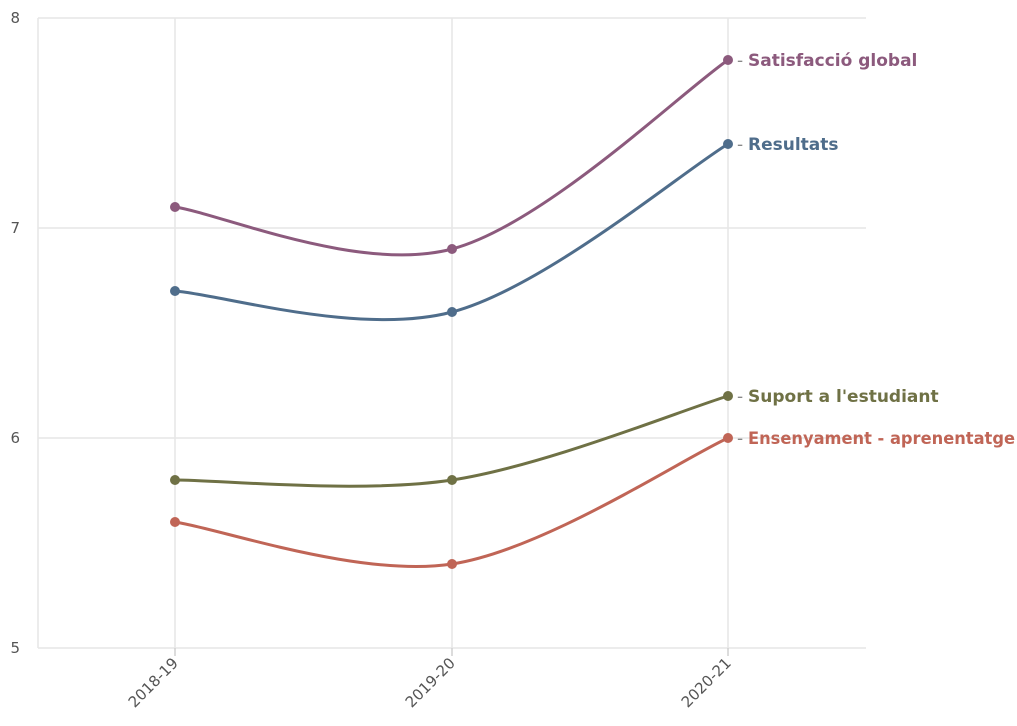 The height and width of the screenshot is (726, 1017). What do you see at coordinates (153, 682) in the screenshot?
I see `x-tick-label: 2018-19` at bounding box center [153, 682].